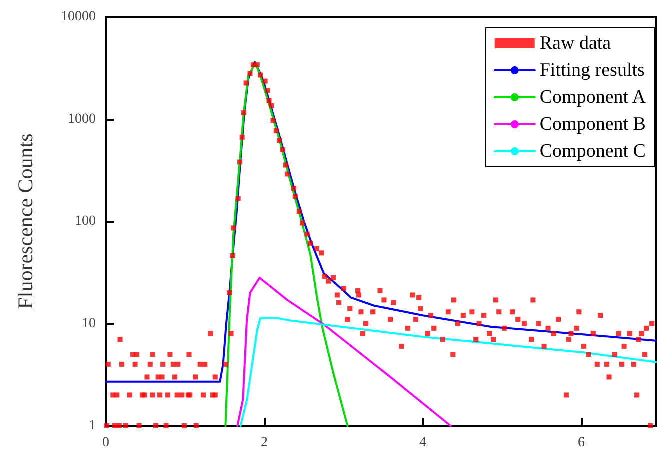 This screenshot has height=450, width=657. What do you see at coordinates (582, 443) in the screenshot?
I see `x-tick-label: 6` at bounding box center [582, 443].